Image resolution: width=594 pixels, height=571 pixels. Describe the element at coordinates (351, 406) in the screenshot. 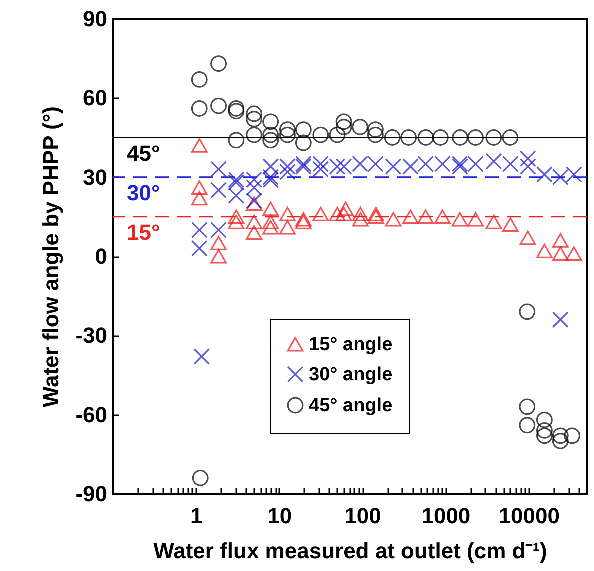

I see `legend-label: 45° angle` at that location.